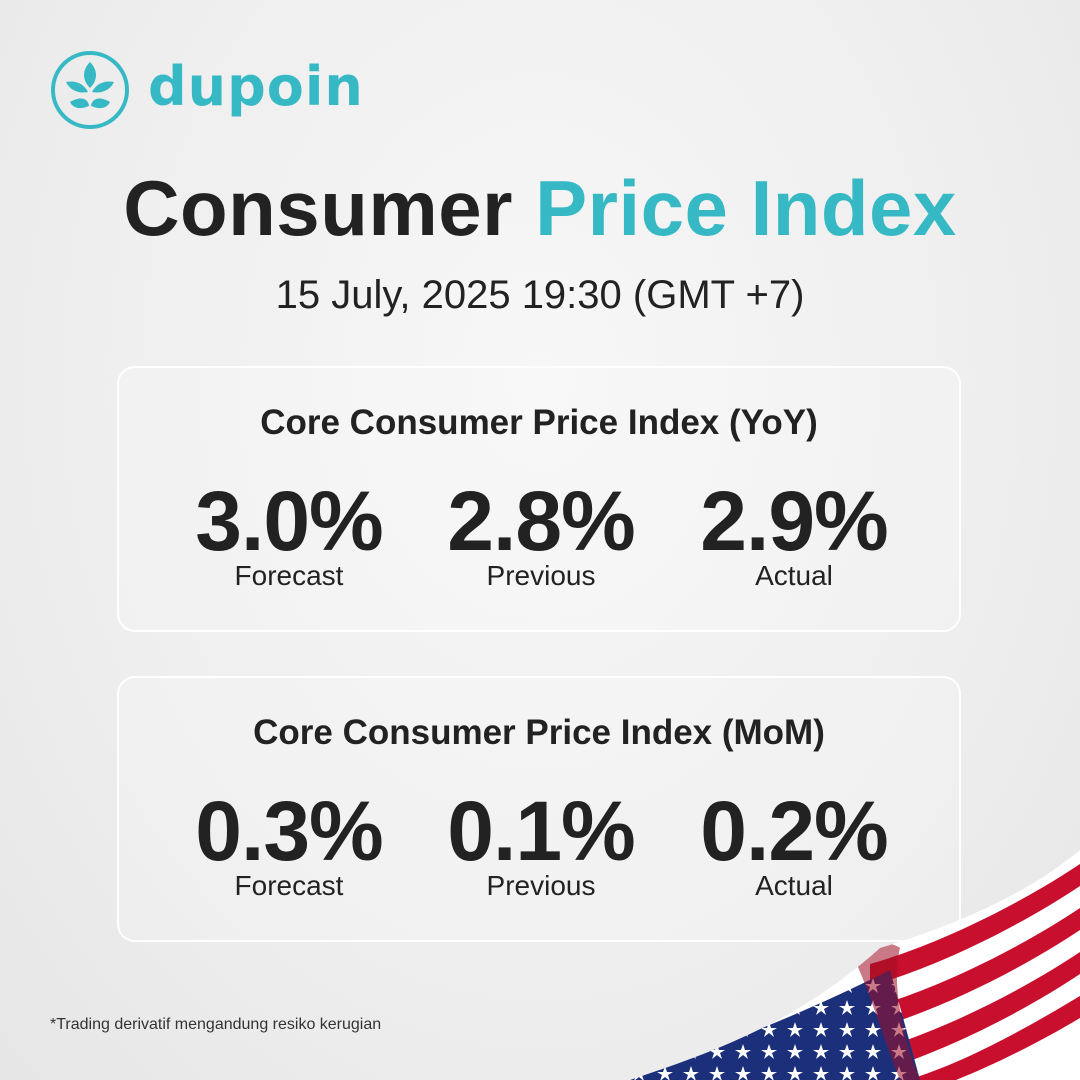 Image resolution: width=1080 pixels, height=1080 pixels. What do you see at coordinates (289, 521) in the screenshot?
I see `metric-value: 3.0%` at bounding box center [289, 521].